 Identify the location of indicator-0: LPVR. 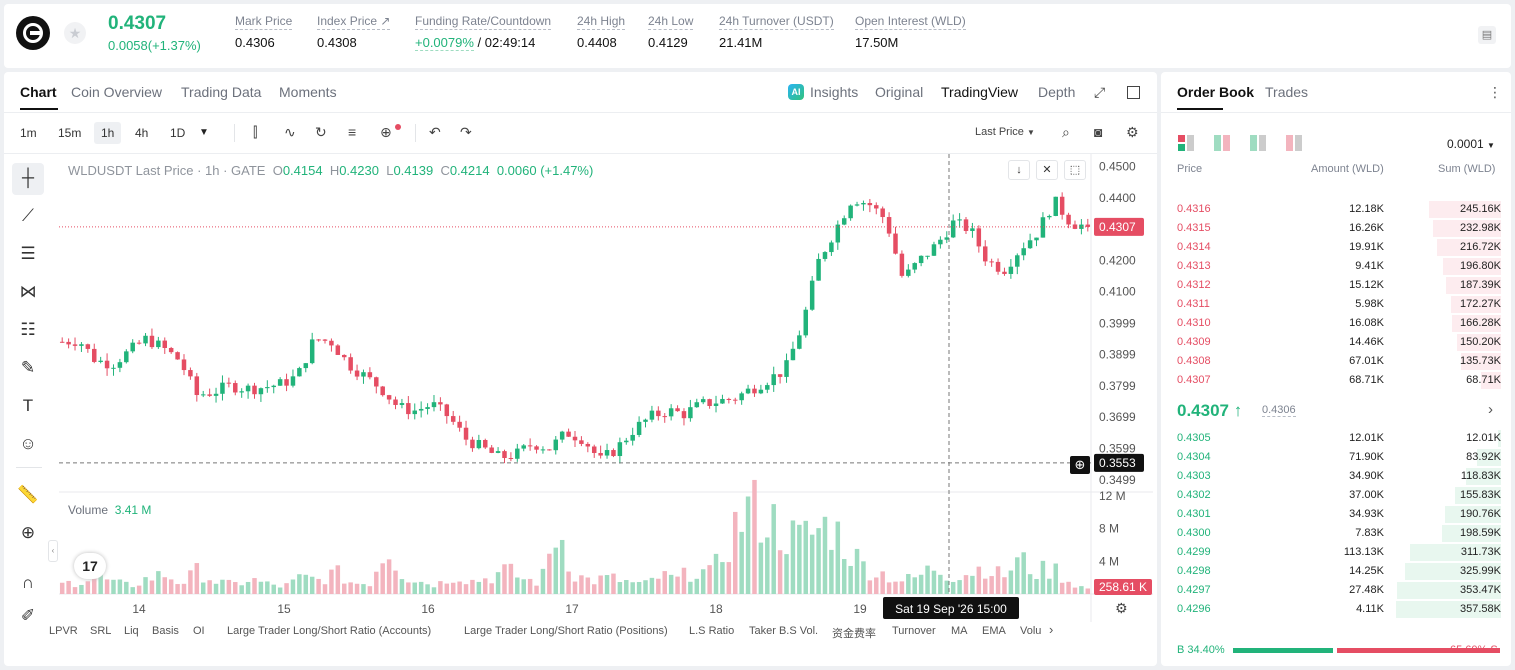
(63, 631).